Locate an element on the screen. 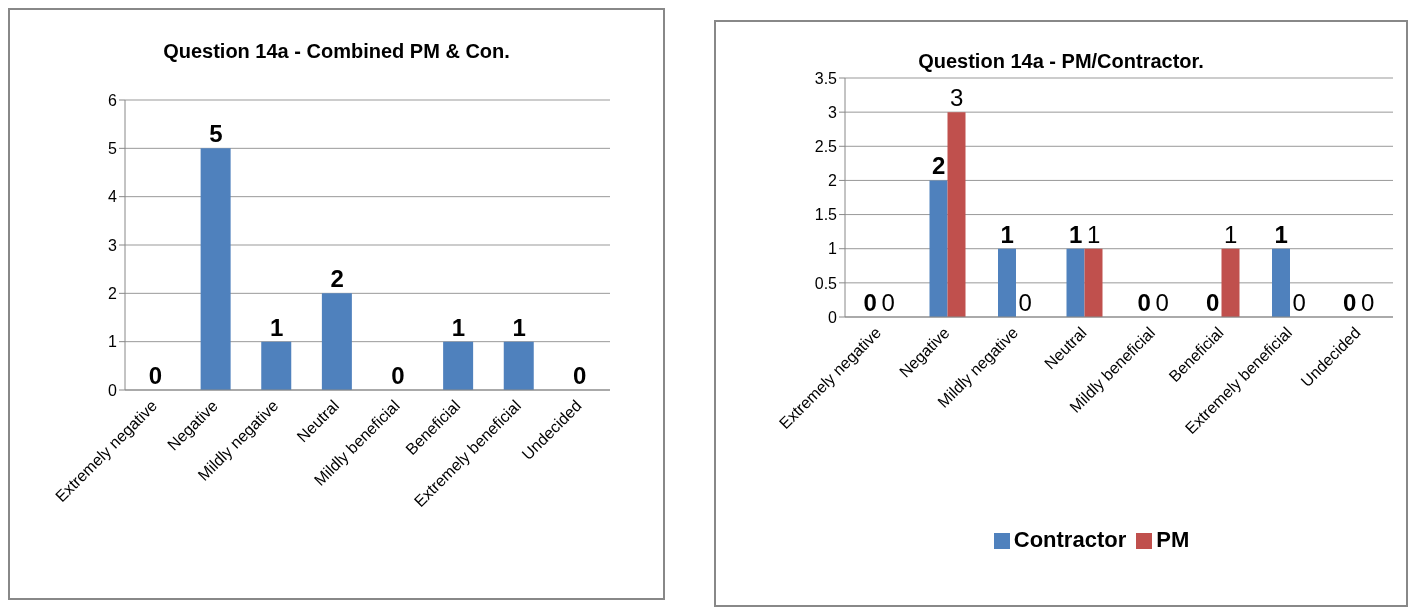  y-tick-label: 1.5 is located at coordinates (826, 215).